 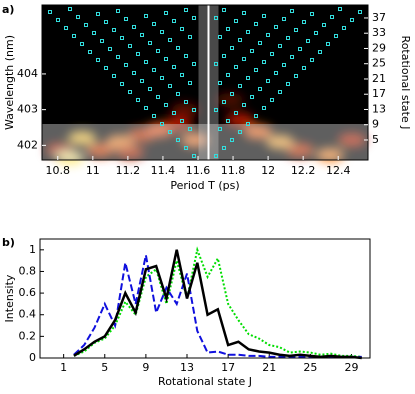 What do you see at coordinates (375, 139) in the screenshot?
I see `y2-tick-label: 5` at bounding box center [375, 139].